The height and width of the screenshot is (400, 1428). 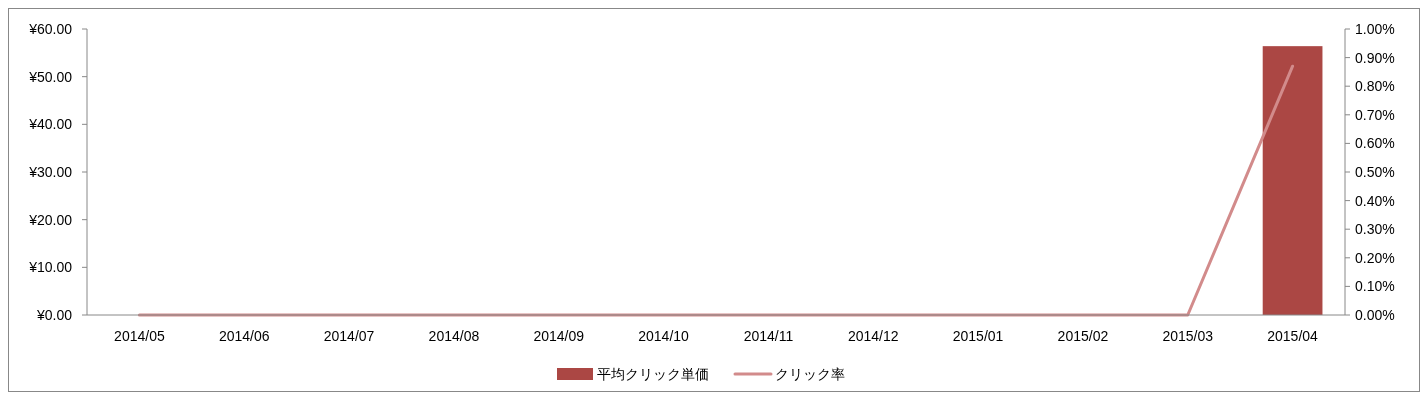 What do you see at coordinates (50, 267) in the screenshot?
I see `y-tick-label: ¥10.00` at bounding box center [50, 267].